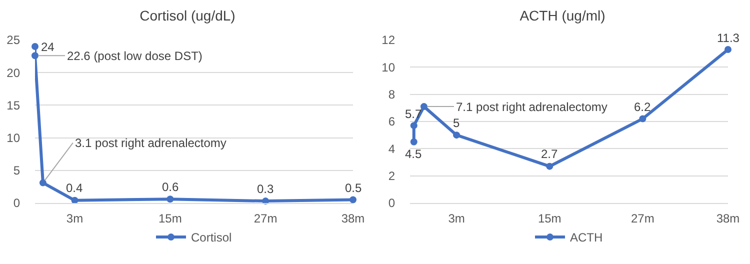  What do you see at coordinates (389, 40) in the screenshot?
I see `y-tick-label: 12` at bounding box center [389, 40].